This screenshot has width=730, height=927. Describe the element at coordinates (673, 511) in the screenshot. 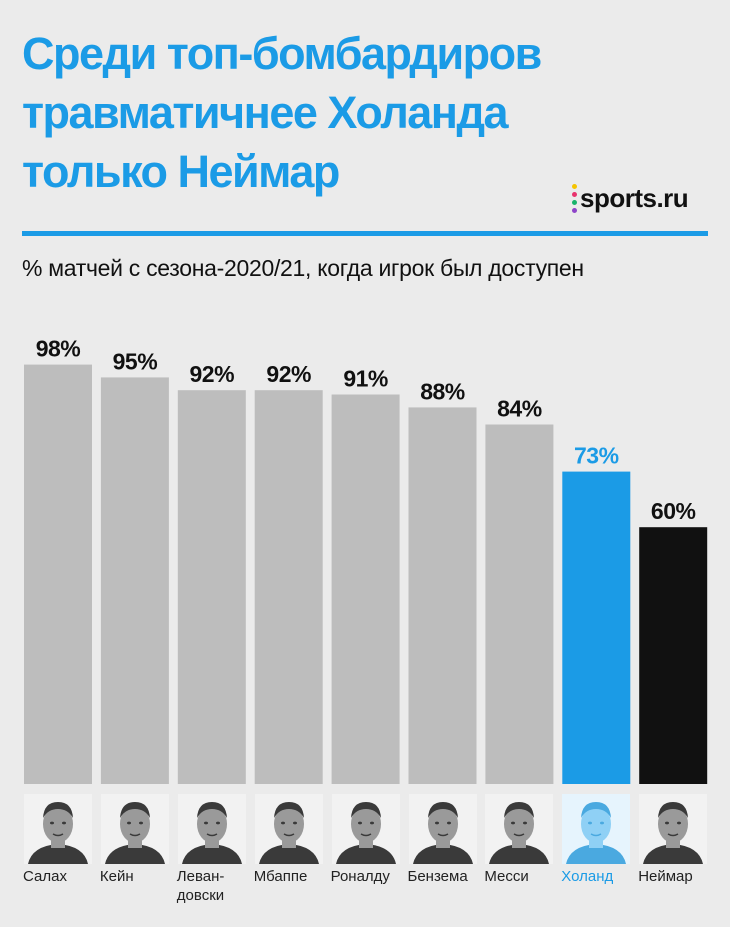

I see `value-label-9: 60%` at that location.